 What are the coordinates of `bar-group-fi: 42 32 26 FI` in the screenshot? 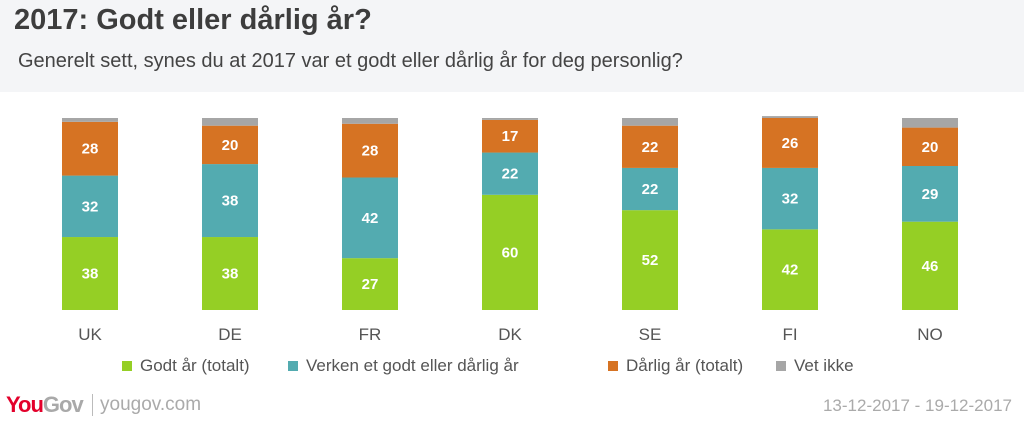 It's located at (790, 230).